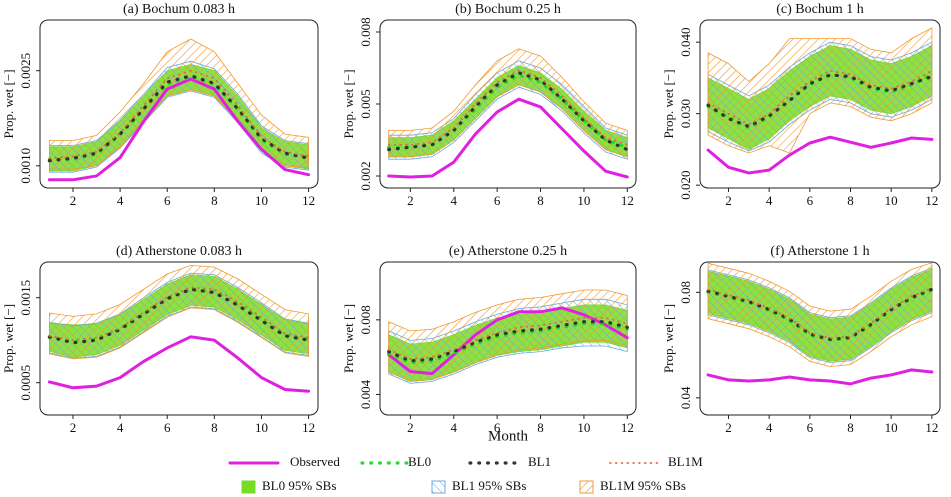  What do you see at coordinates (25, 383) in the screenshot?
I see `y-tick-label: 0.0005` at bounding box center [25, 383].